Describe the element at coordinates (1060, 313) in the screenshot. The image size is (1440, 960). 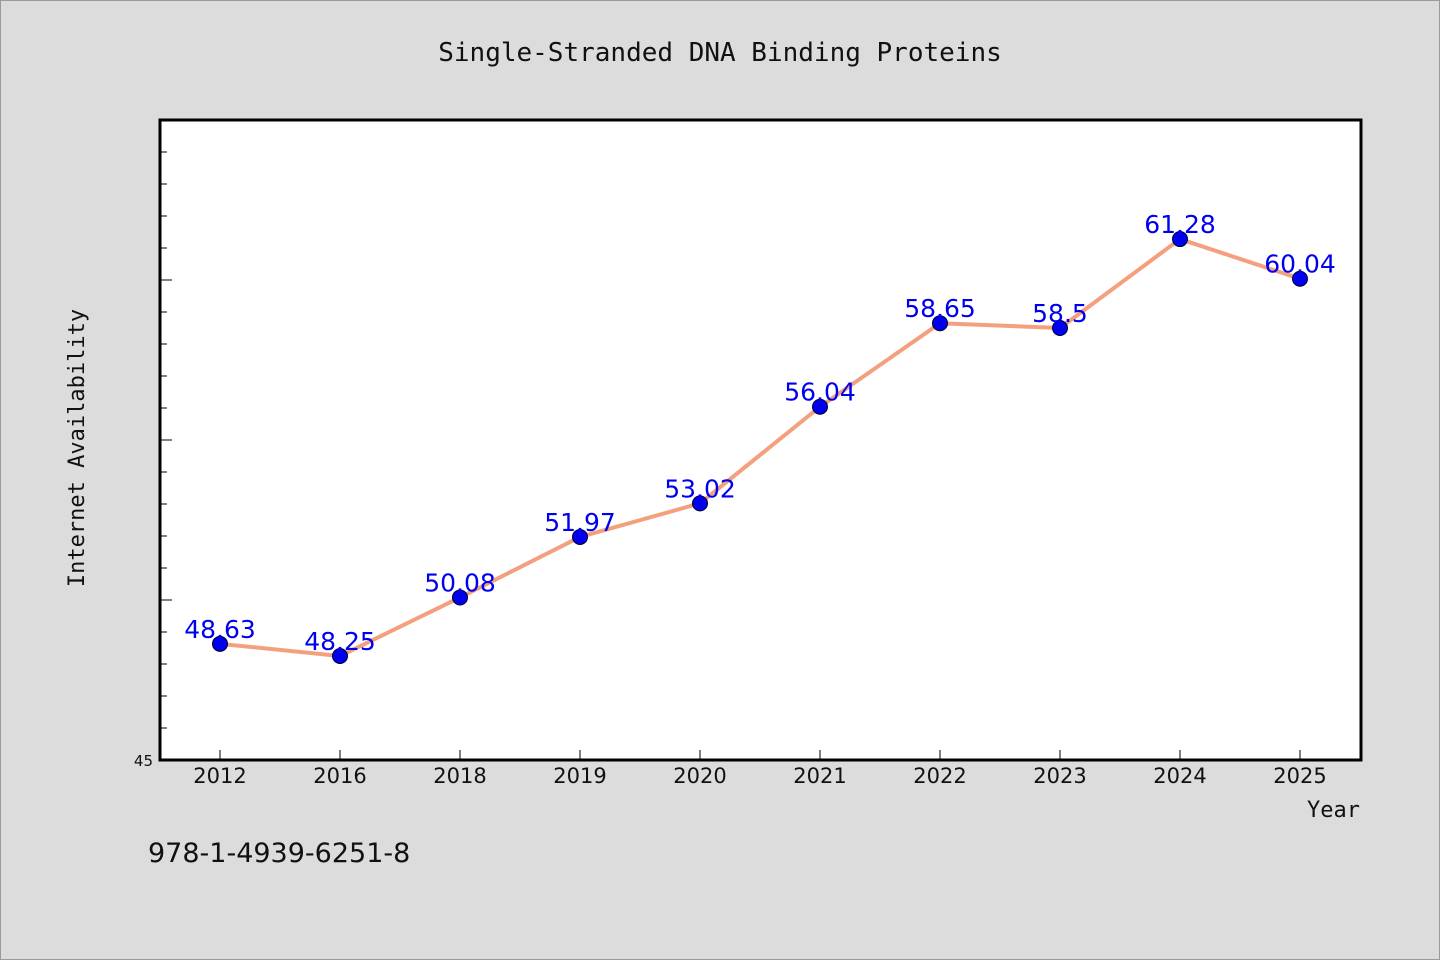
I see `data-label: 58.5` at that location.